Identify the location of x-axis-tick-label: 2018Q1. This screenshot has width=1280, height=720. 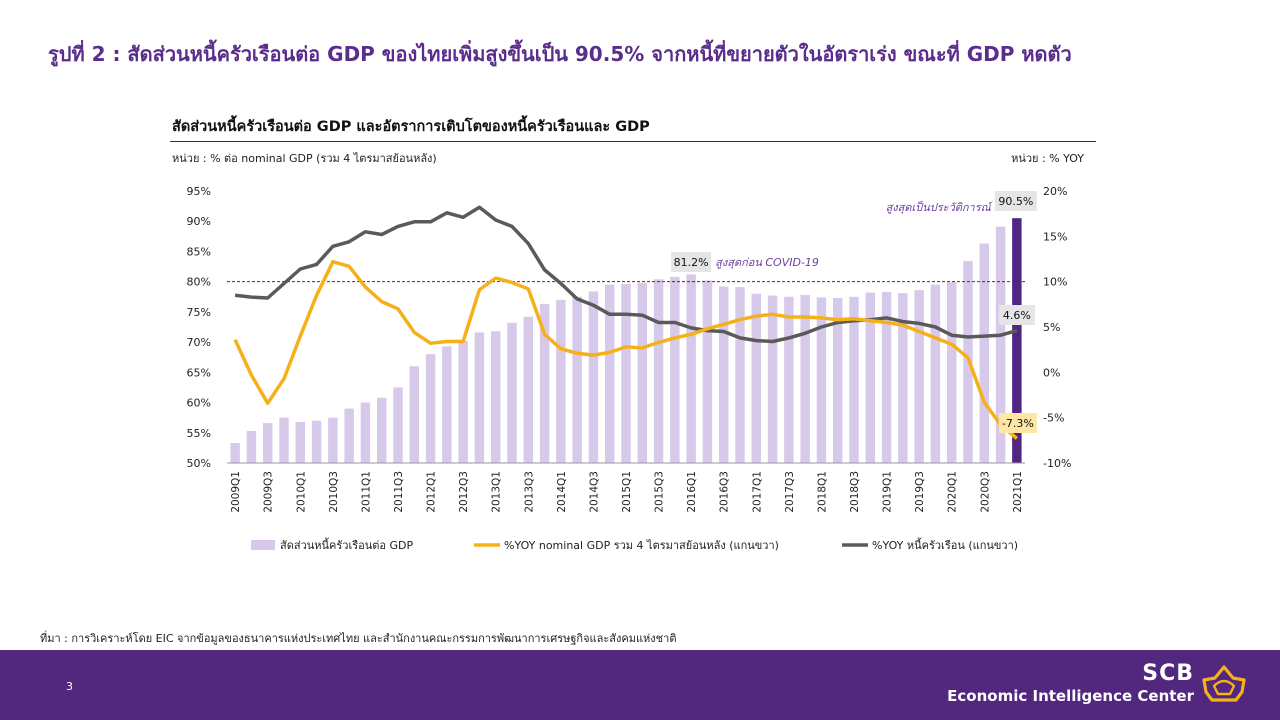
(822, 492).